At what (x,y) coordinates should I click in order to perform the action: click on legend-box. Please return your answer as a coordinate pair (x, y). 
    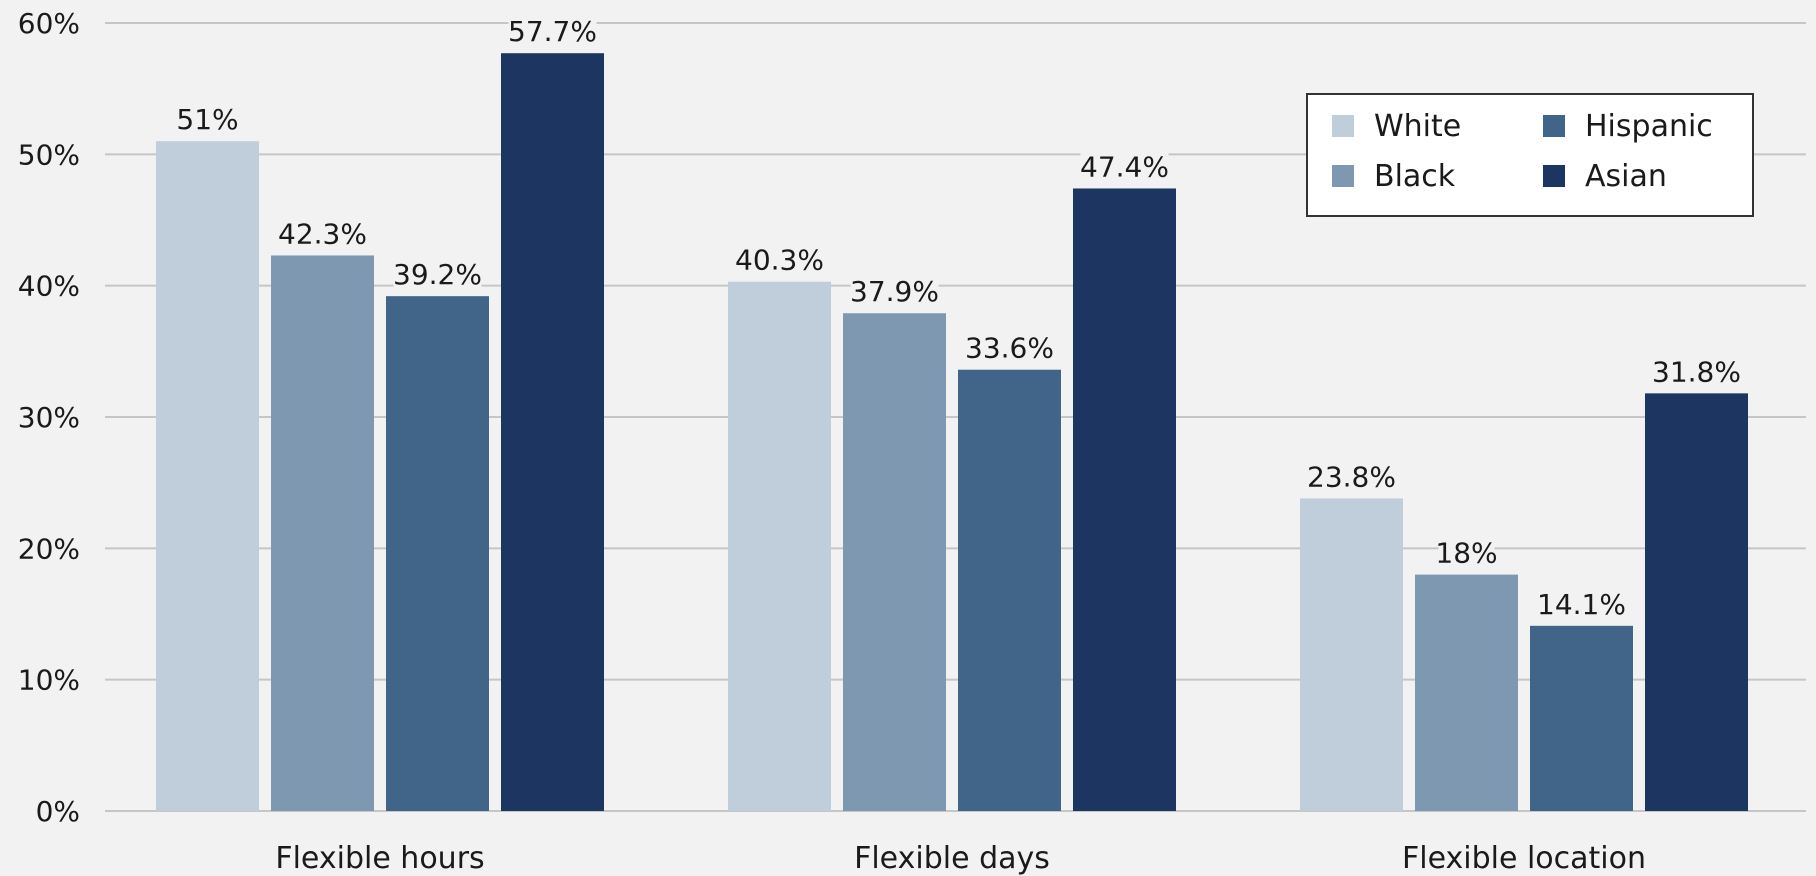
    Looking at the image, I should click on (1530, 155).